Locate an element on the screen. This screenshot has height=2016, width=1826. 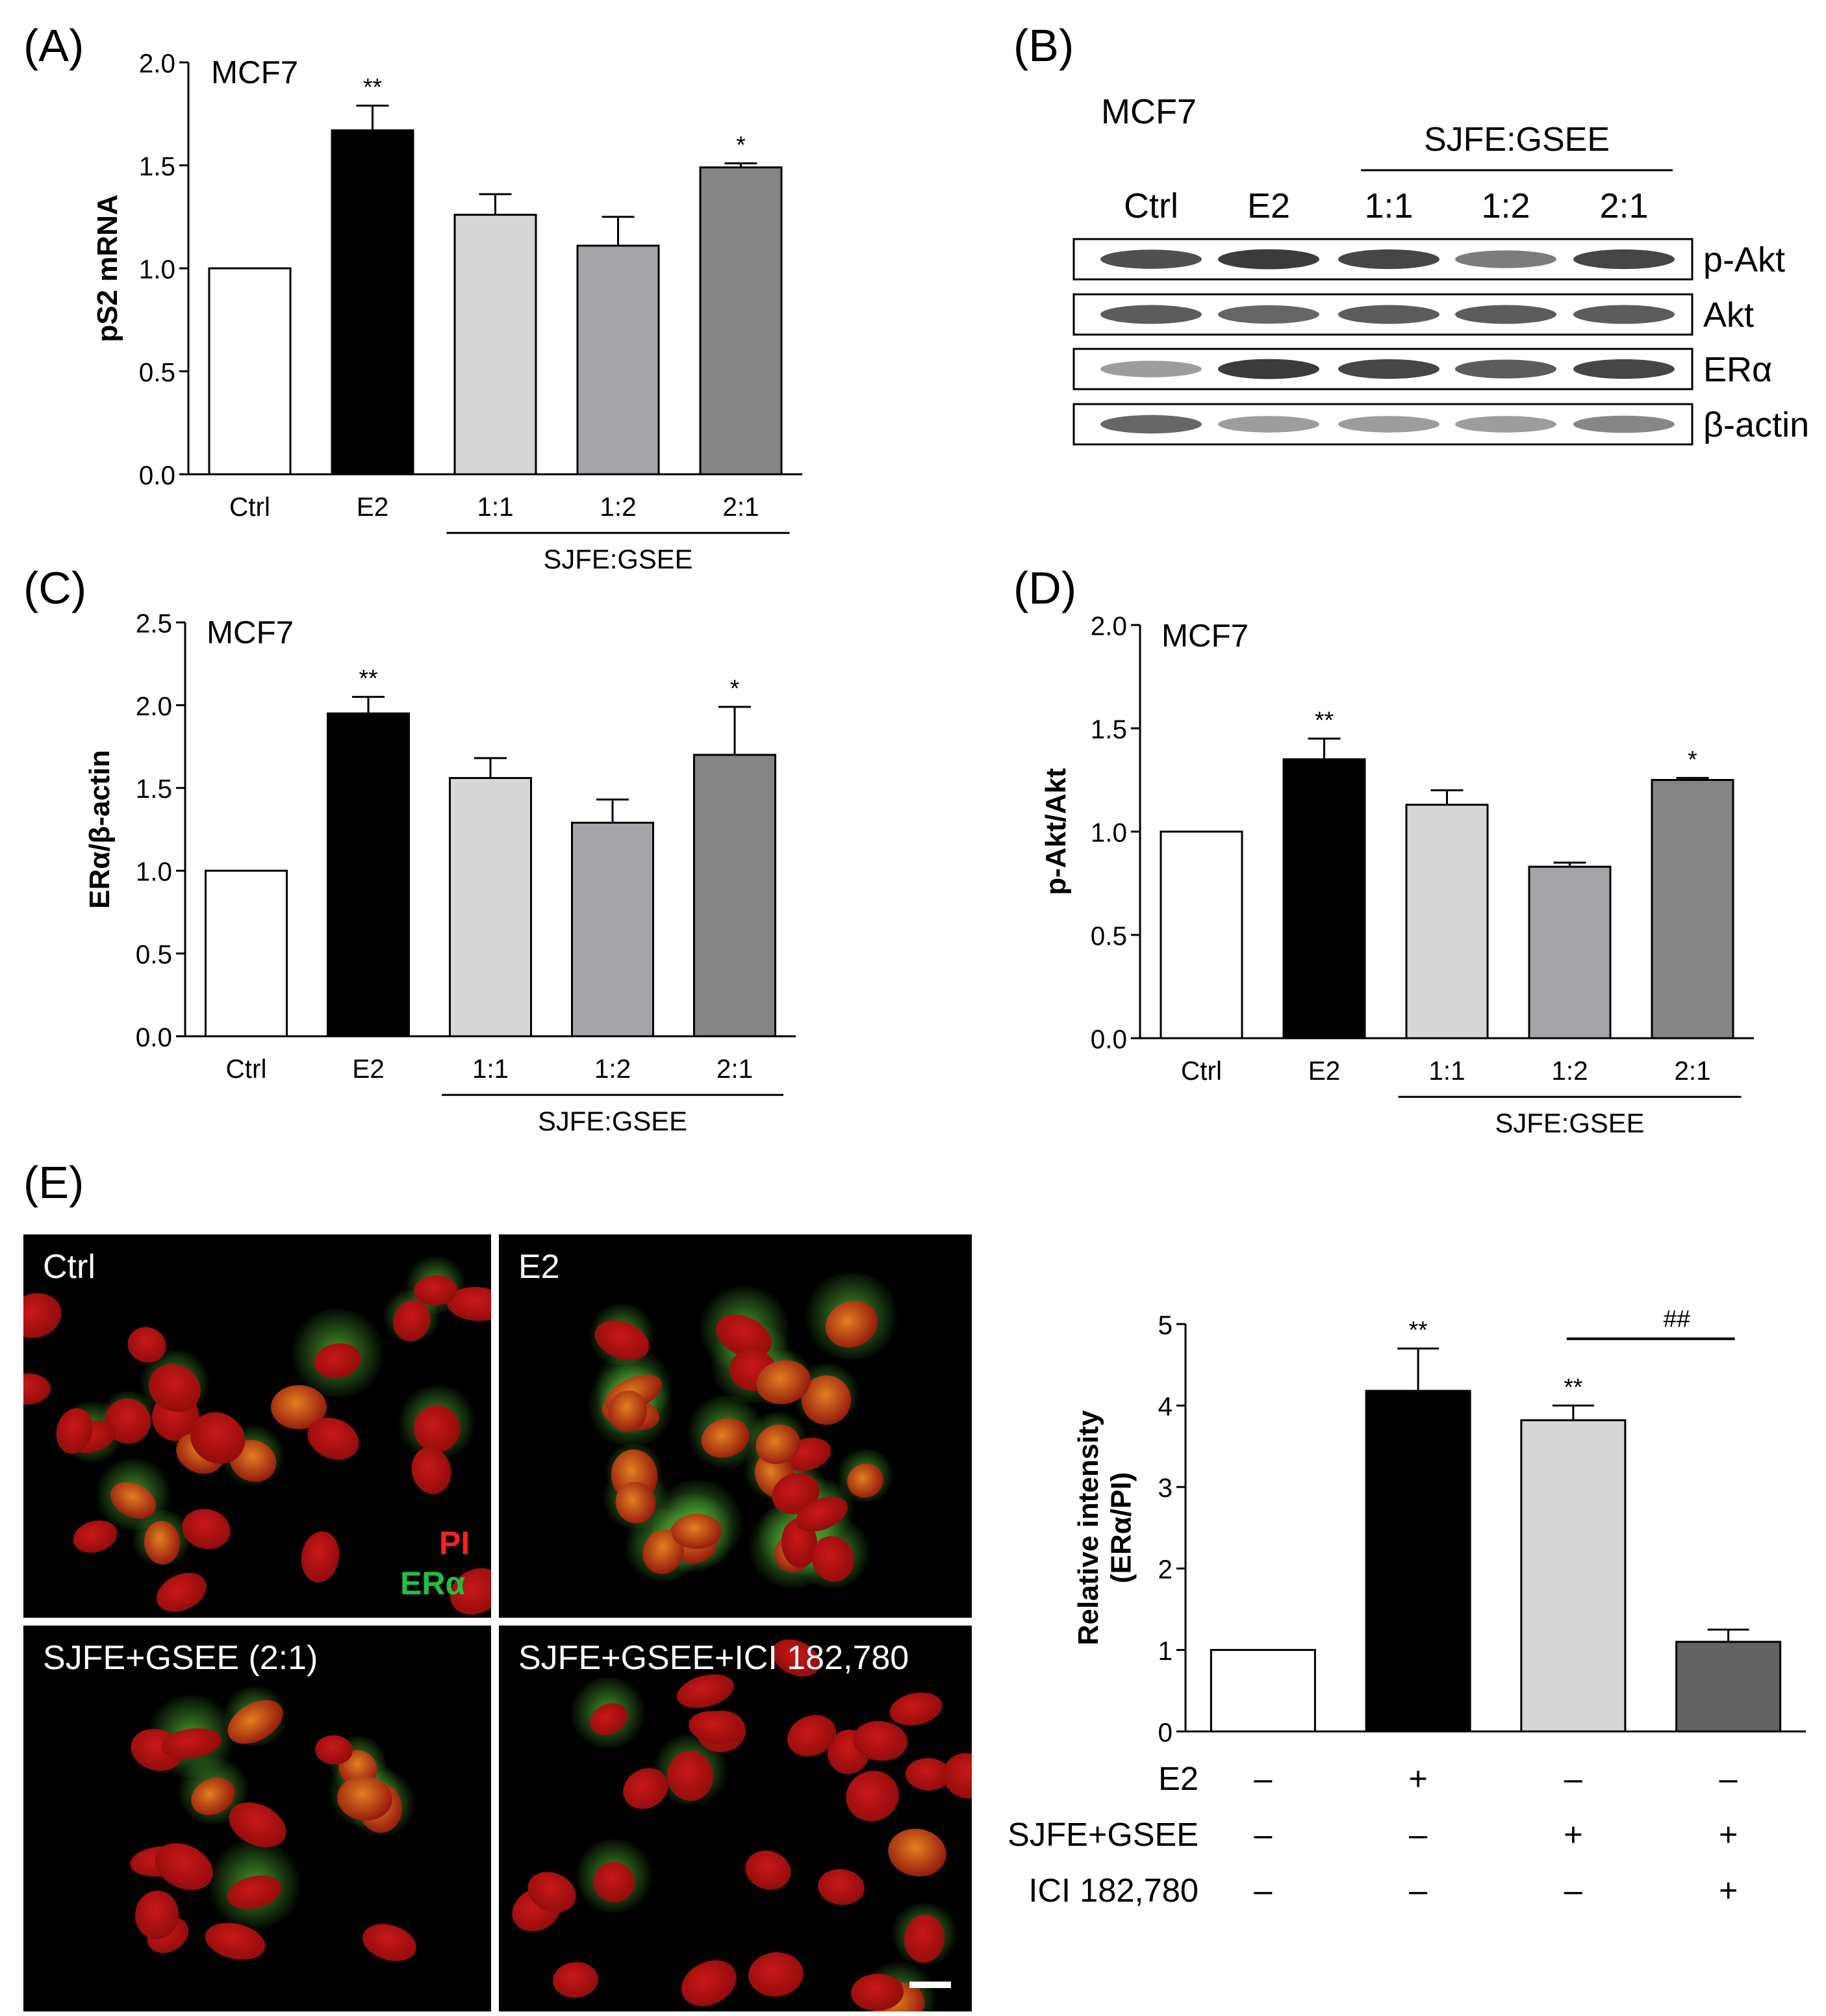
western-lane-label: 1:2 is located at coordinates (1506, 205).